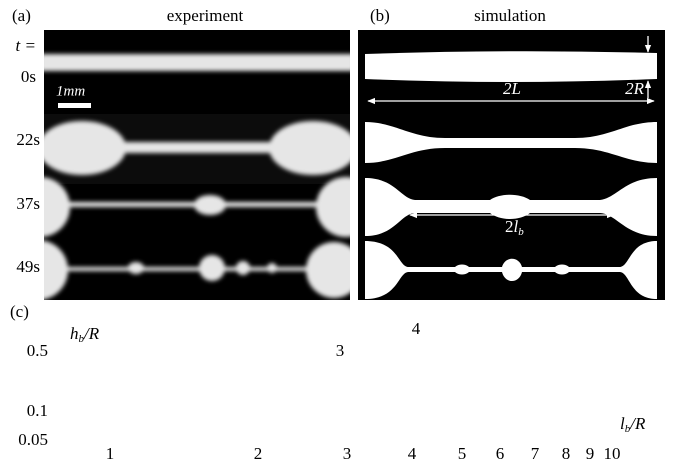 Image resolution: width=676 pixels, height=466 pixels. I want to click on panel-title: experiment, so click(205, 15).